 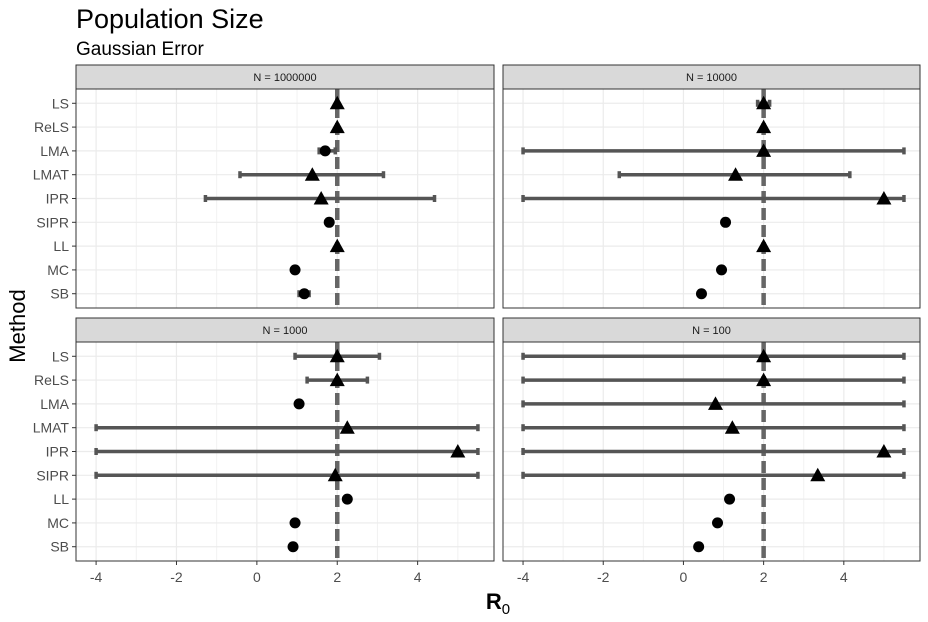 What do you see at coordinates (170, 19) in the screenshot?
I see `chart-title: Population Size` at bounding box center [170, 19].